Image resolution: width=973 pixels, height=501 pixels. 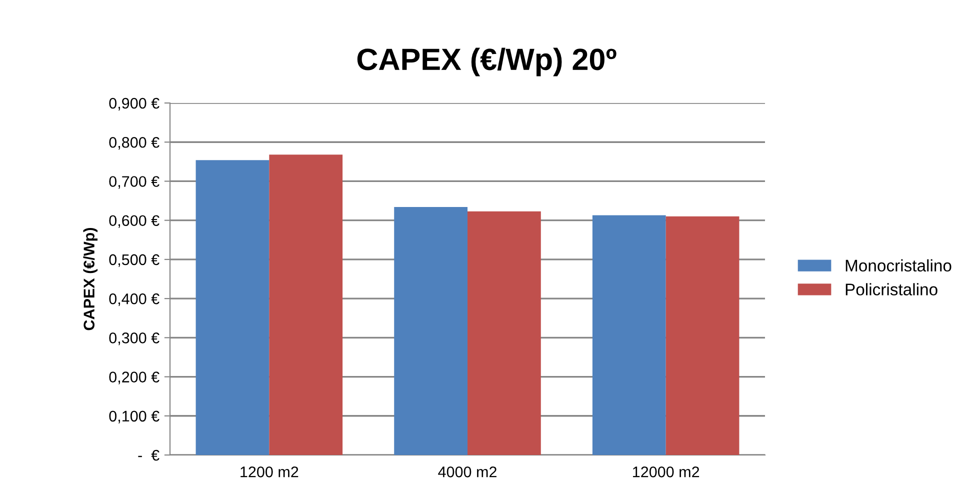 What do you see at coordinates (269, 472) in the screenshot?
I see `x-tick-label: 1200 m2` at bounding box center [269, 472].